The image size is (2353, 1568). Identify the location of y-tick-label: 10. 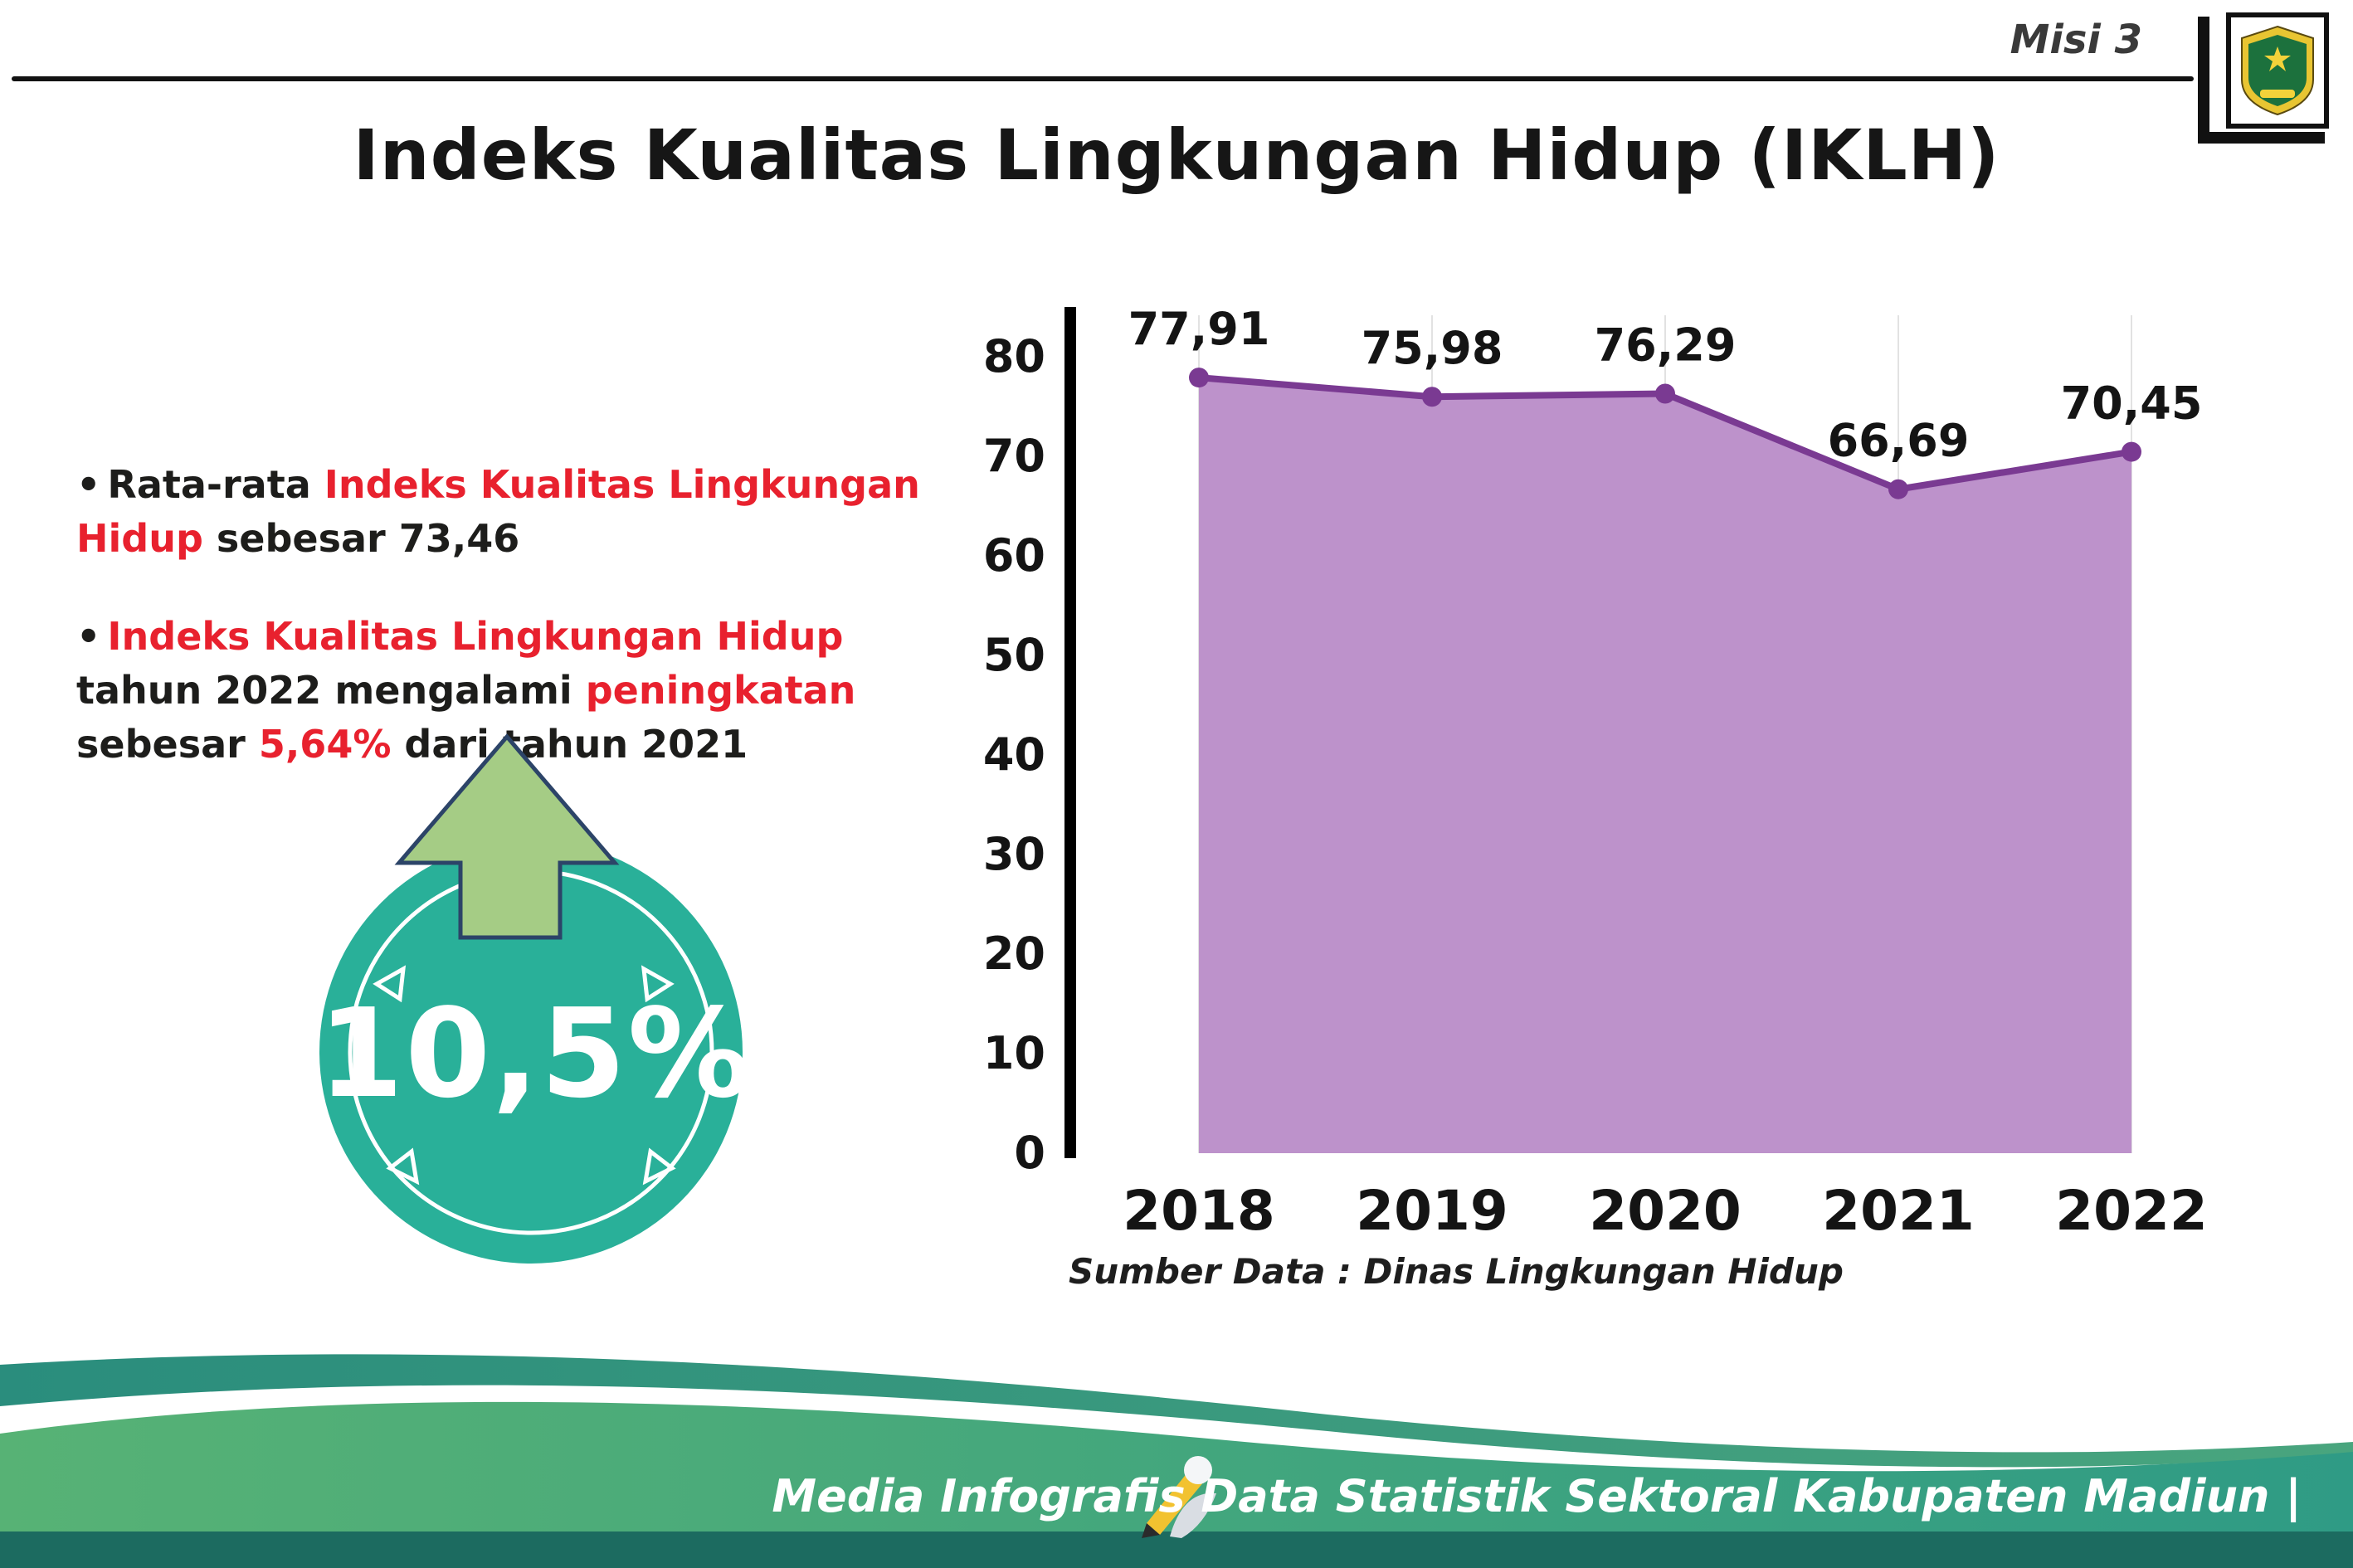
(1014, 1053).